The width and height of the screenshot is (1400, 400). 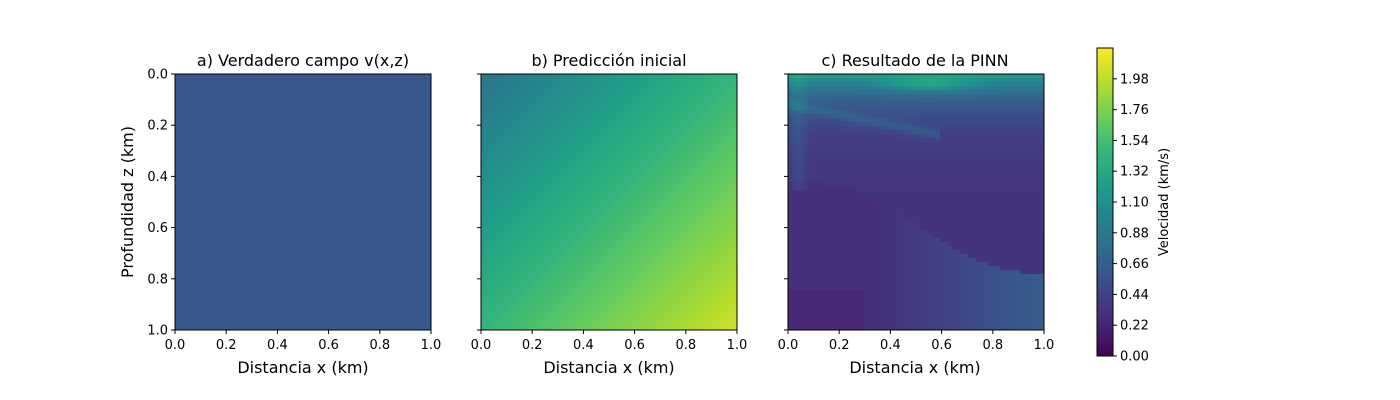 I want to click on panel-a-frame, so click(x=303, y=202).